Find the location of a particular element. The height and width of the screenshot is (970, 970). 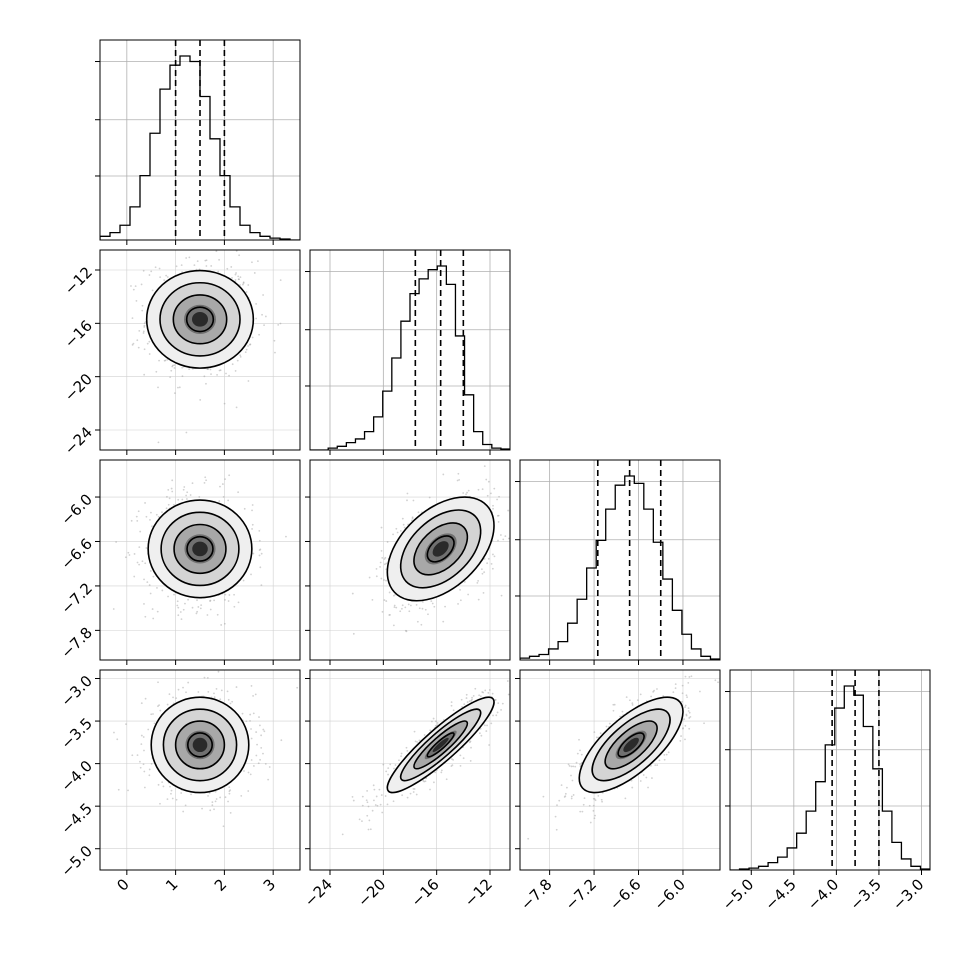

y-tick-label: −3.5 is located at coordinates (77, 733).